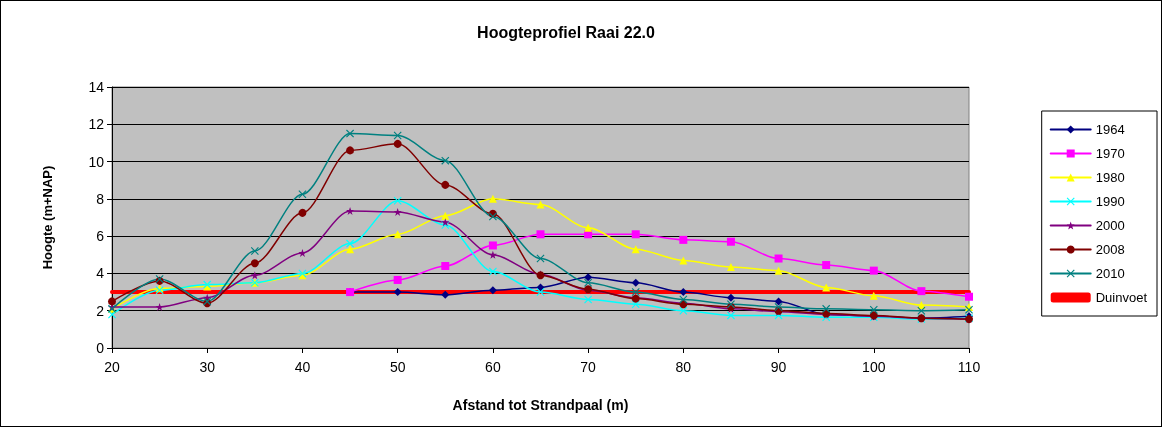 Image resolution: width=1162 pixels, height=427 pixels. Describe the element at coordinates (100, 273) in the screenshot. I see `y-tick-label: 4` at that location.